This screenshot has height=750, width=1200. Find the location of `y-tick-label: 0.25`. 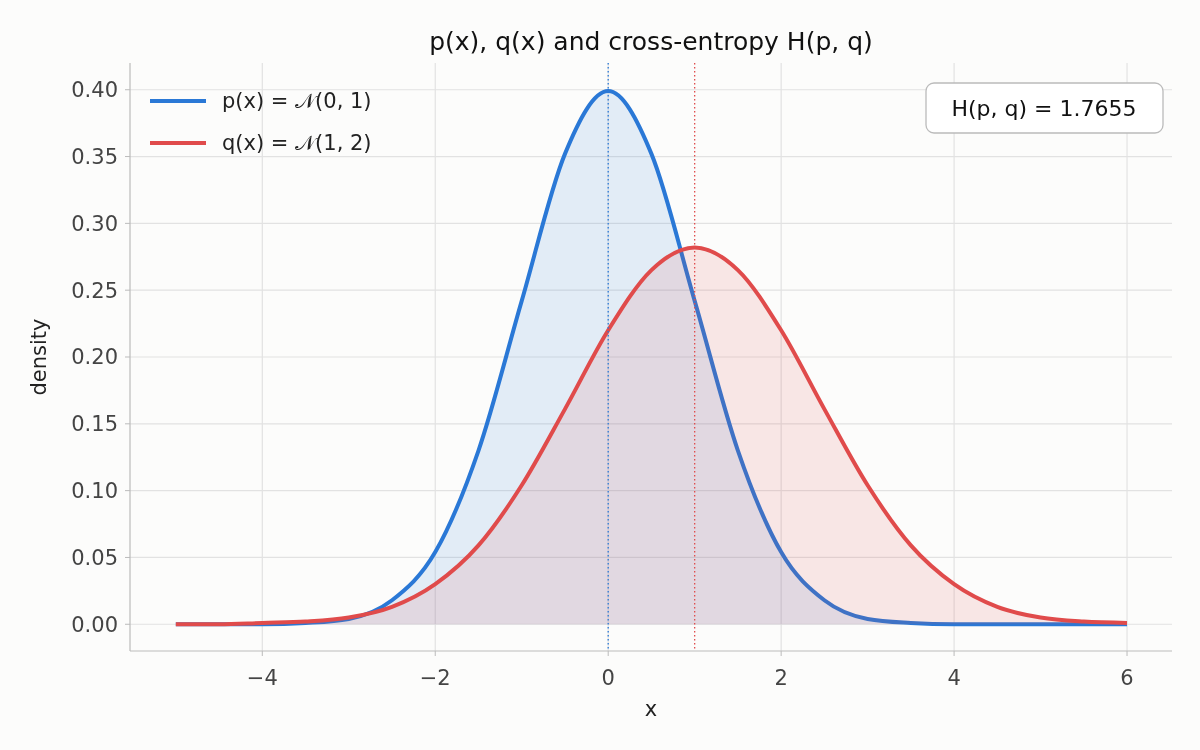

y-tick-label: 0.25 is located at coordinates (94, 290).